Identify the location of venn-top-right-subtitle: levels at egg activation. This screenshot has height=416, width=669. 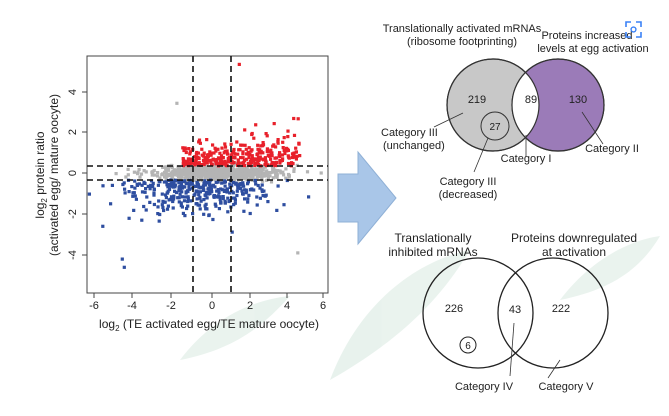
(592, 49).